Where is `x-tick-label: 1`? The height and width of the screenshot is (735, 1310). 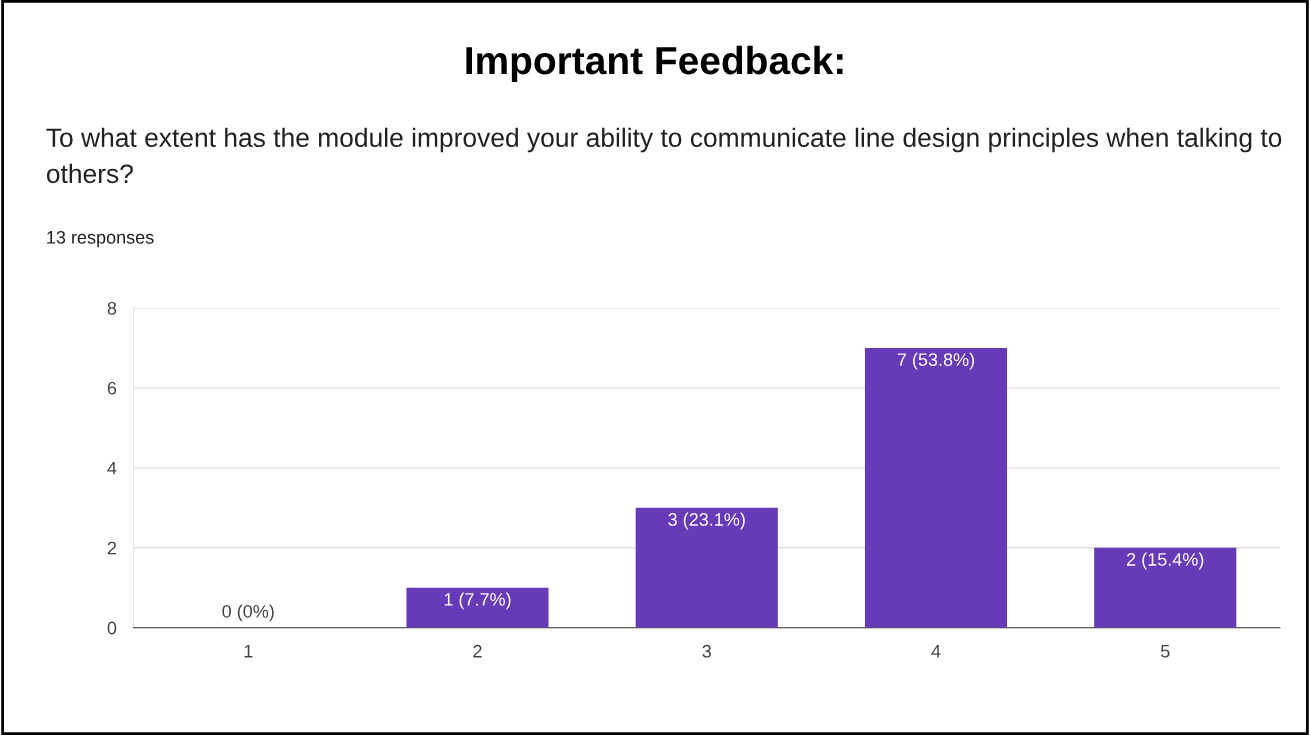 x-tick-label: 1 is located at coordinates (248, 651).